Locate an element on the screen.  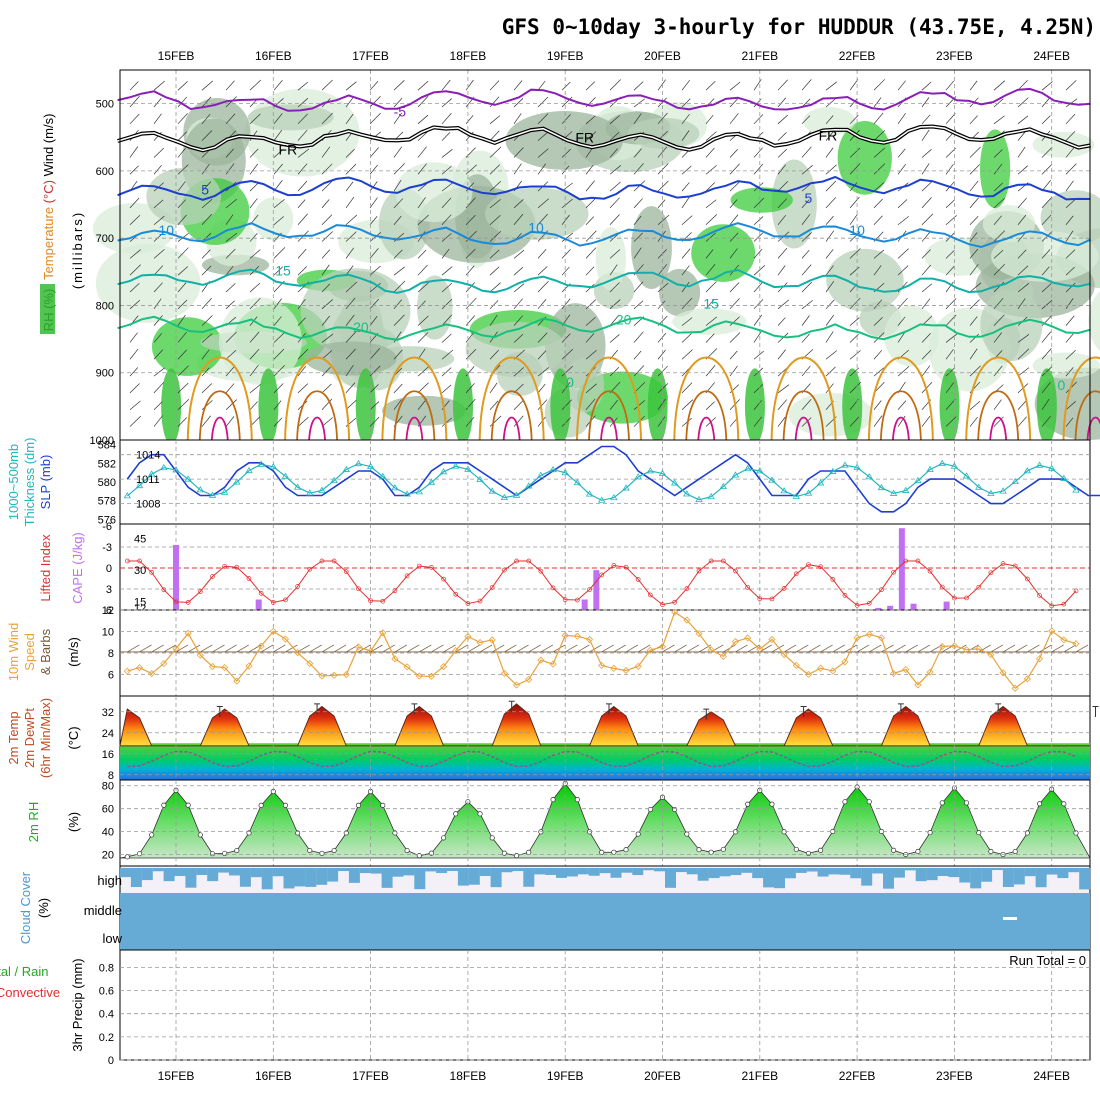
surface-barb is located at coordinates (194, 648).